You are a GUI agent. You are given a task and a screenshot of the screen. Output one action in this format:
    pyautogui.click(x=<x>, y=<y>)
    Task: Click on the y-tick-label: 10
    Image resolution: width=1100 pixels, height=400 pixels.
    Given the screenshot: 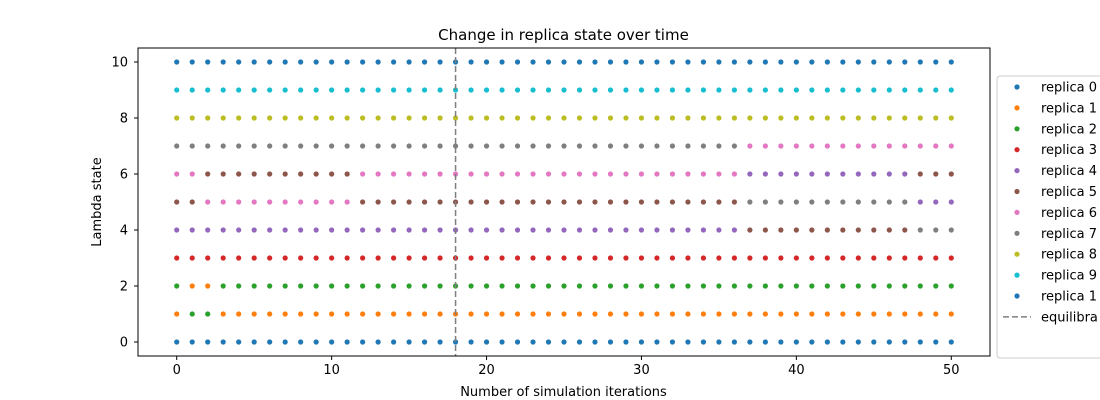 What is the action you would take?
    pyautogui.click(x=119, y=63)
    